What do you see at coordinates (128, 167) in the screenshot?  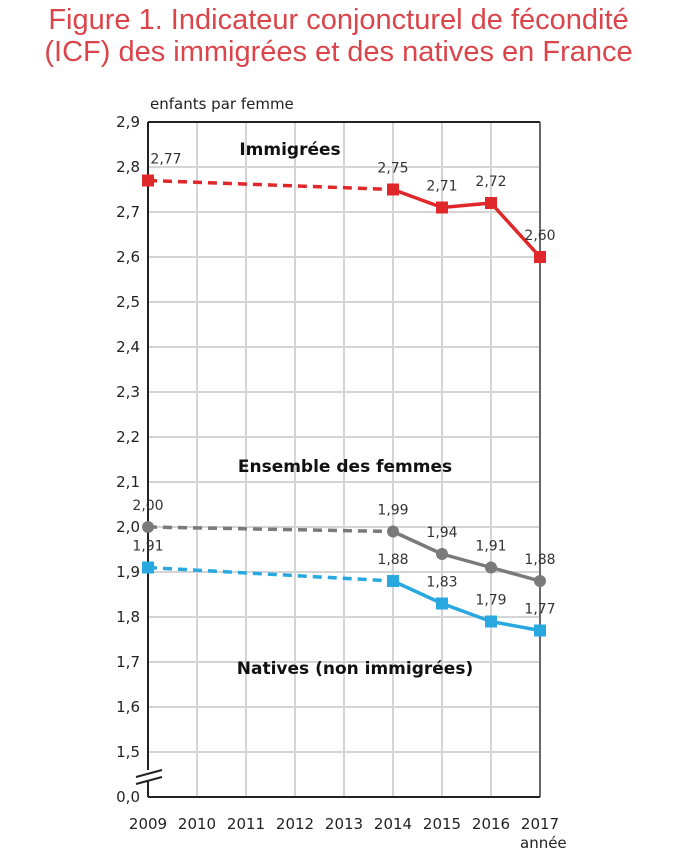 I see `y-tick-label: 2,8` at bounding box center [128, 167].